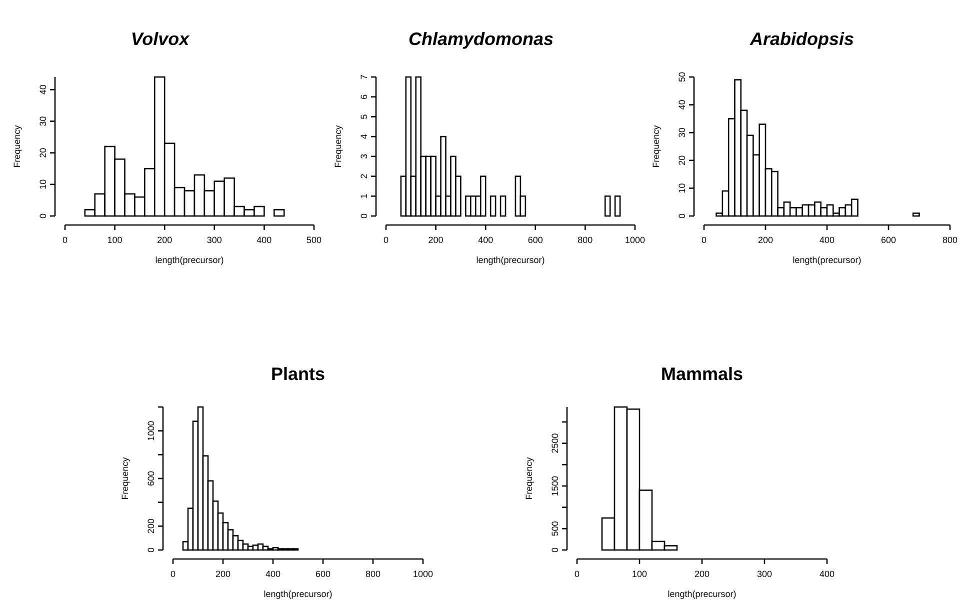 The width and height of the screenshot is (963, 606). Describe the element at coordinates (314, 240) in the screenshot. I see `x-tick-label: 500` at that location.